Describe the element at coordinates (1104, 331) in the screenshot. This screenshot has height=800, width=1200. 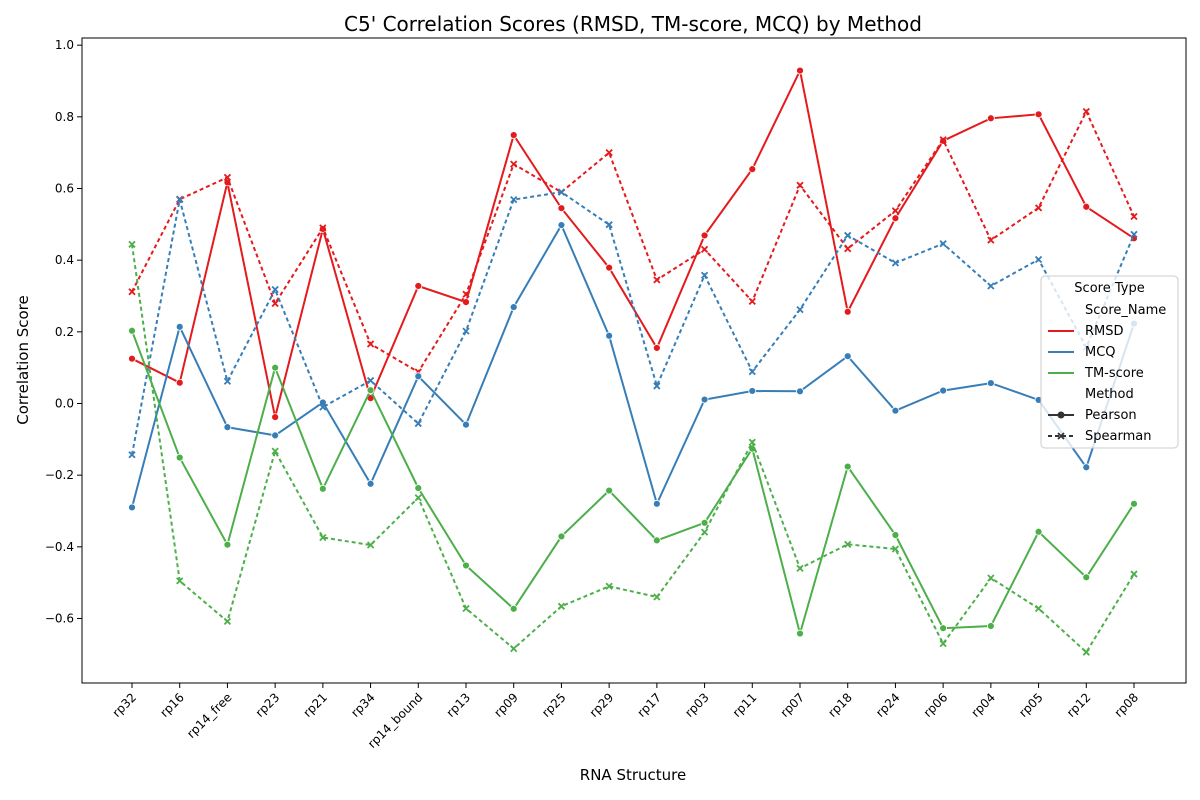
I see `legend-entry: RMSD` at that location.